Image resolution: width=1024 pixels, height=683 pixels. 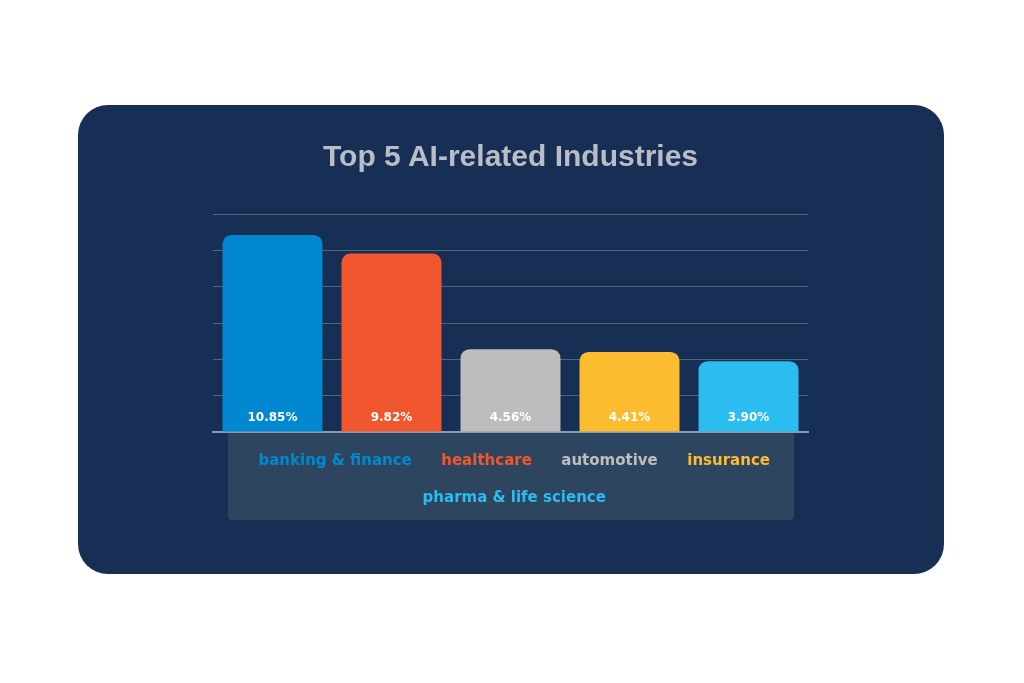 What do you see at coordinates (609, 460) in the screenshot?
I see `series-label: automotive` at bounding box center [609, 460].